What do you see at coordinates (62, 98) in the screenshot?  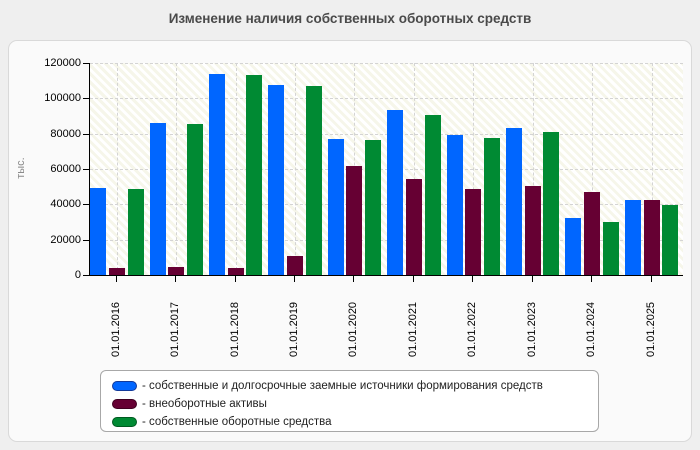 I see `y-axis-tick-label: 100000` at bounding box center [62, 98].